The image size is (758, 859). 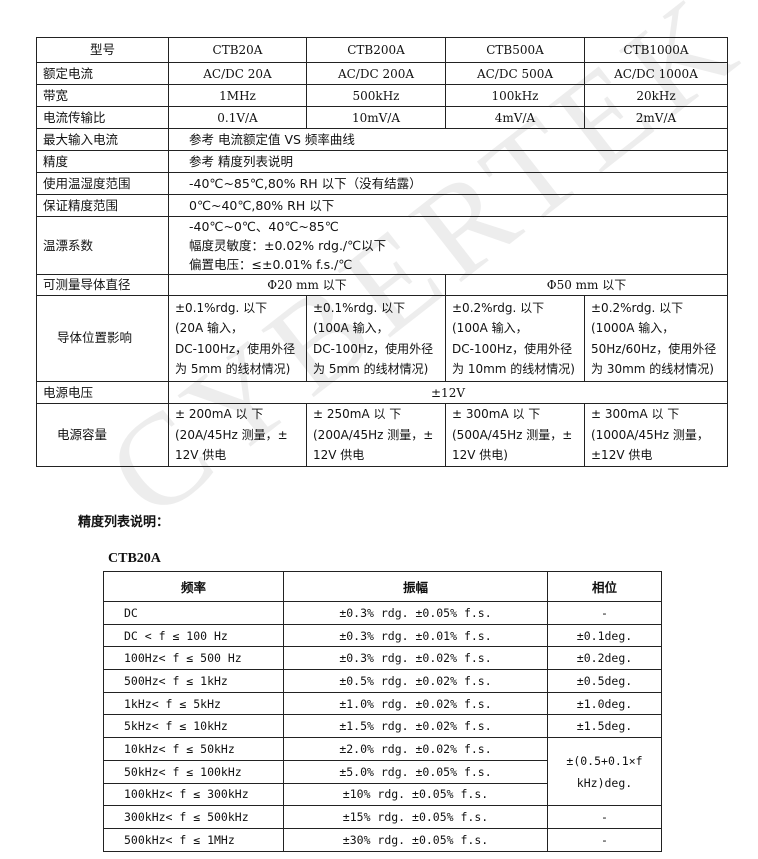 What do you see at coordinates (512, 434) in the screenshot?
I see `cell-line: (500A/45Hz 测量，±` at bounding box center [512, 434].